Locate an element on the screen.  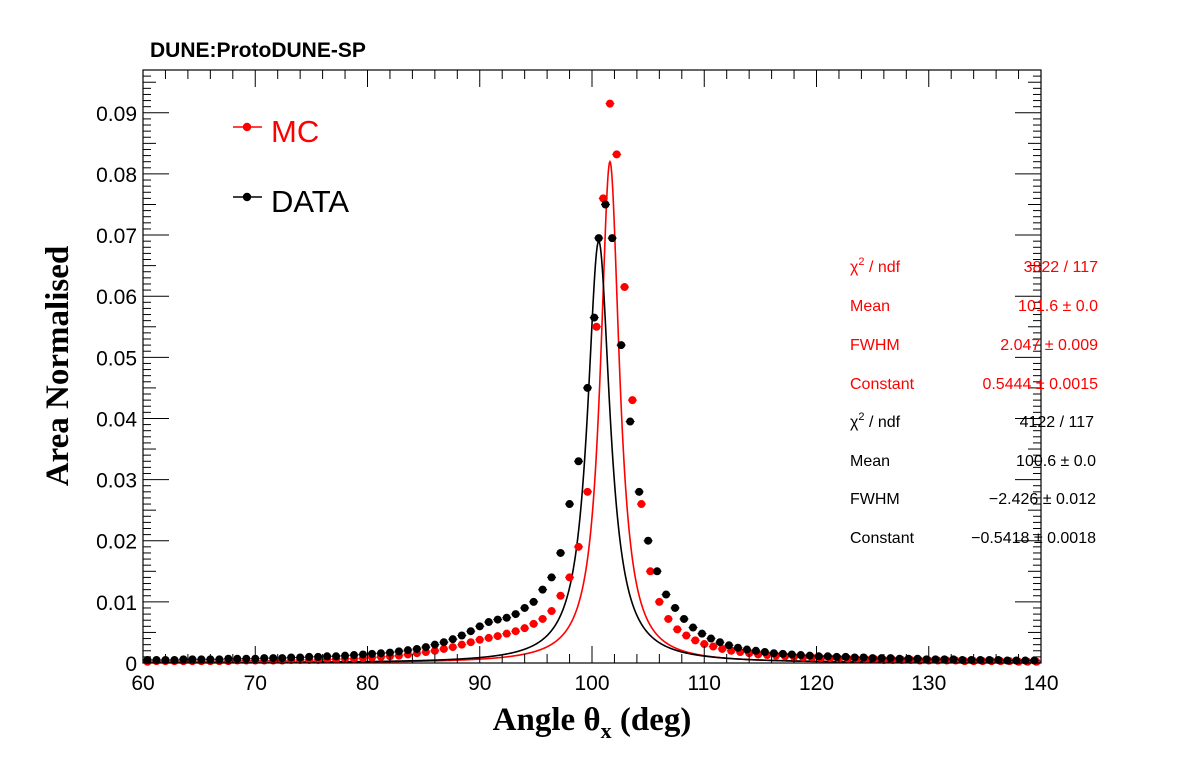
x-tick-label: 130 is located at coordinates (928, 683).